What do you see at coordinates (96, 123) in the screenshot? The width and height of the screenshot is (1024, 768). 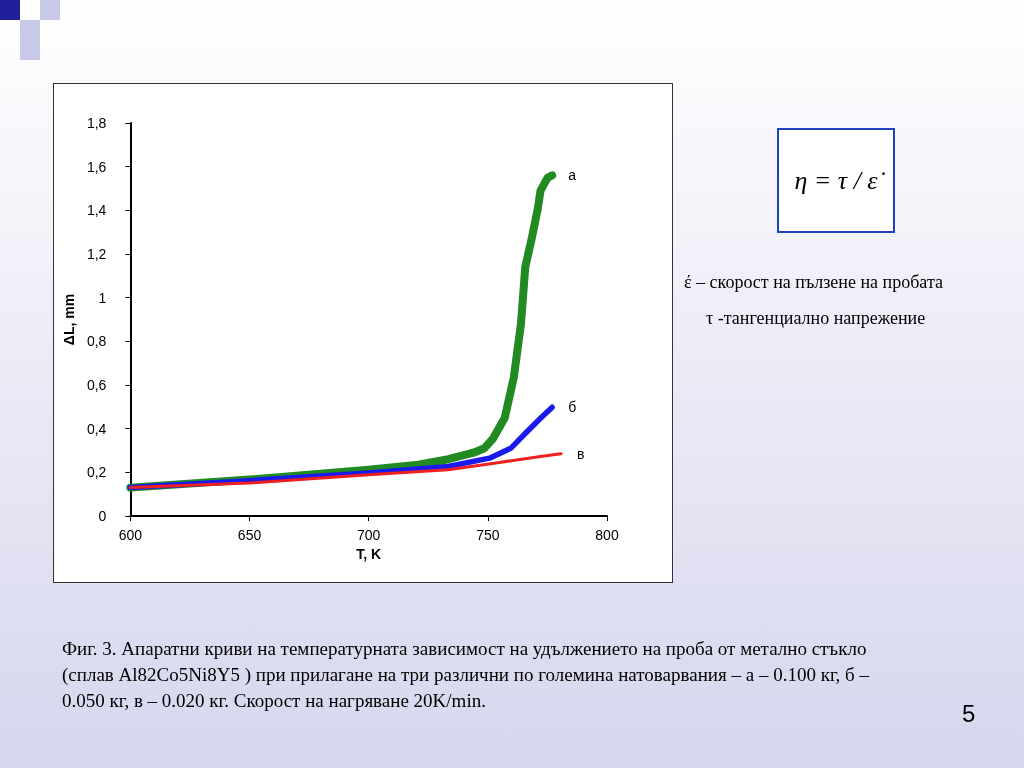 I see `y-tick-label: 1,8` at bounding box center [96, 123].